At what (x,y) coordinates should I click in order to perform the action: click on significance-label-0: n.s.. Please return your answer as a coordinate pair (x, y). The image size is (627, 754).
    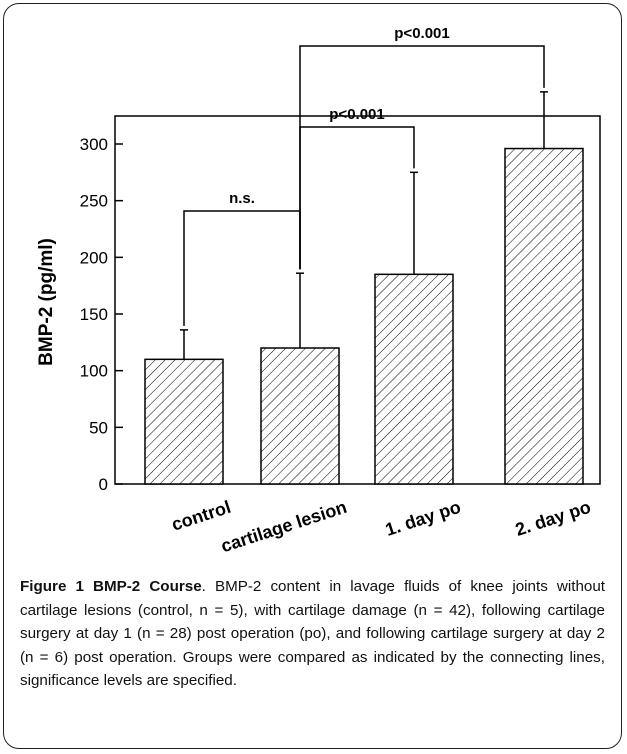
    Looking at the image, I should click on (242, 198).